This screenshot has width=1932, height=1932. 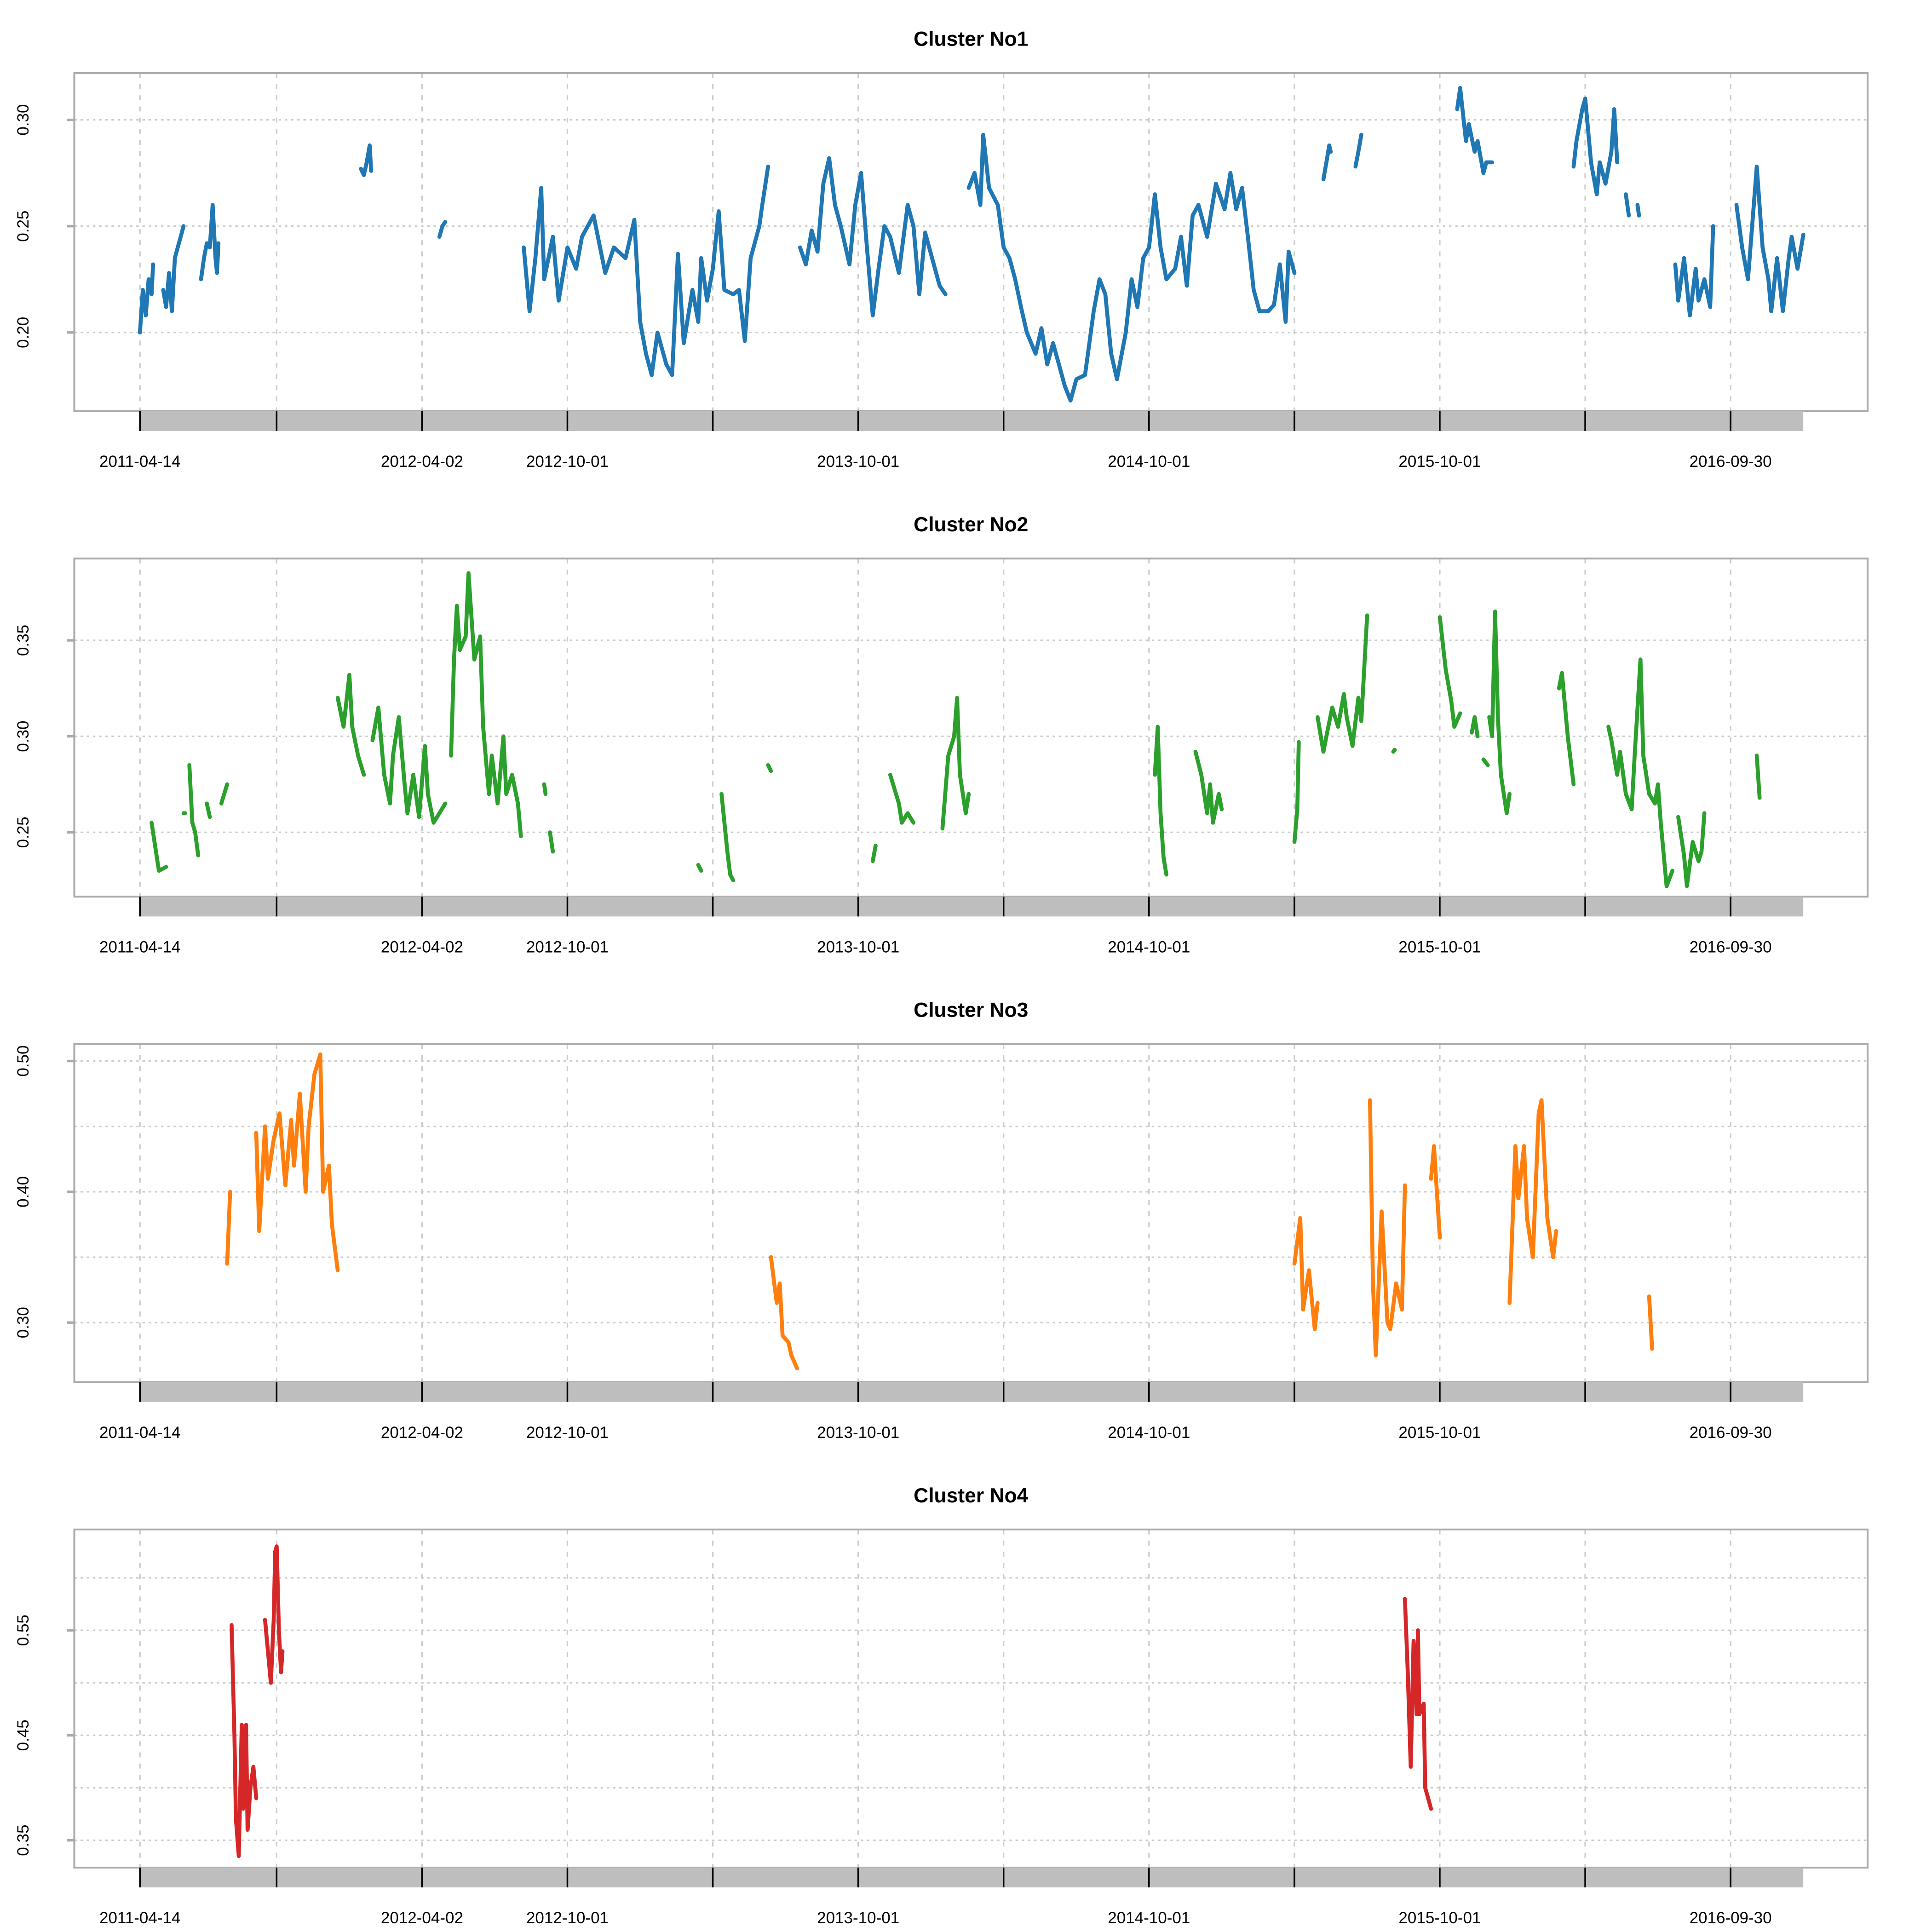 I want to click on chart-title: Cluster No4, so click(x=972, y=1495).